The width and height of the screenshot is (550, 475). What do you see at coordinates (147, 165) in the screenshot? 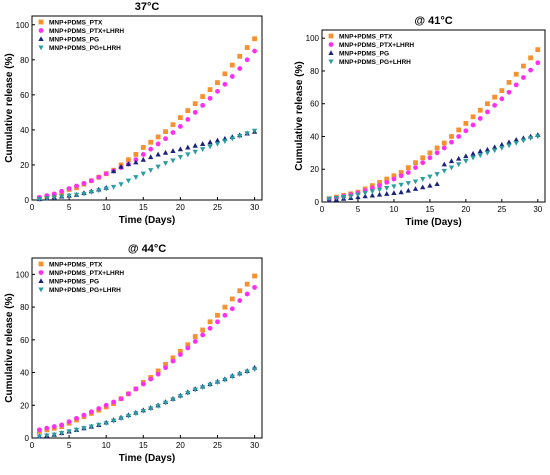
I see `series-mnp-pdms-pg-lhrh` at bounding box center [147, 165].